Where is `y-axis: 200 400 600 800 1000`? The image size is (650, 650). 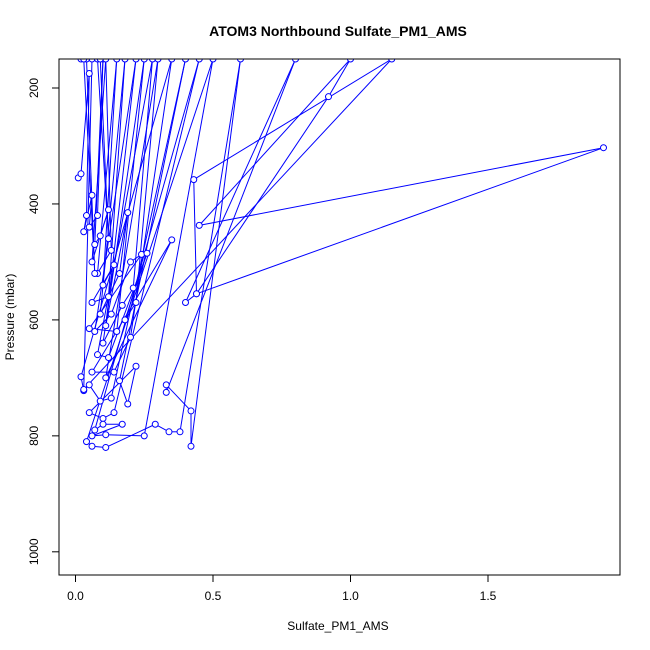 y-axis: 200 400 600 800 1000 is located at coordinates (43, 321).